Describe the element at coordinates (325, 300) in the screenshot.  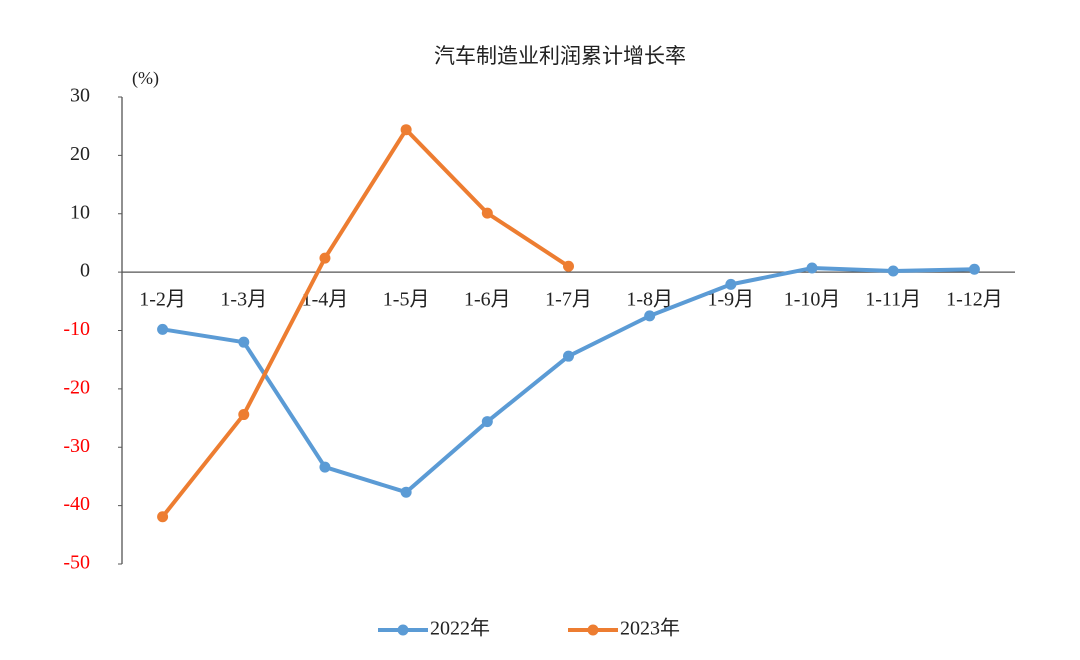
I see `x-tick-label: 1-4月` at that location.